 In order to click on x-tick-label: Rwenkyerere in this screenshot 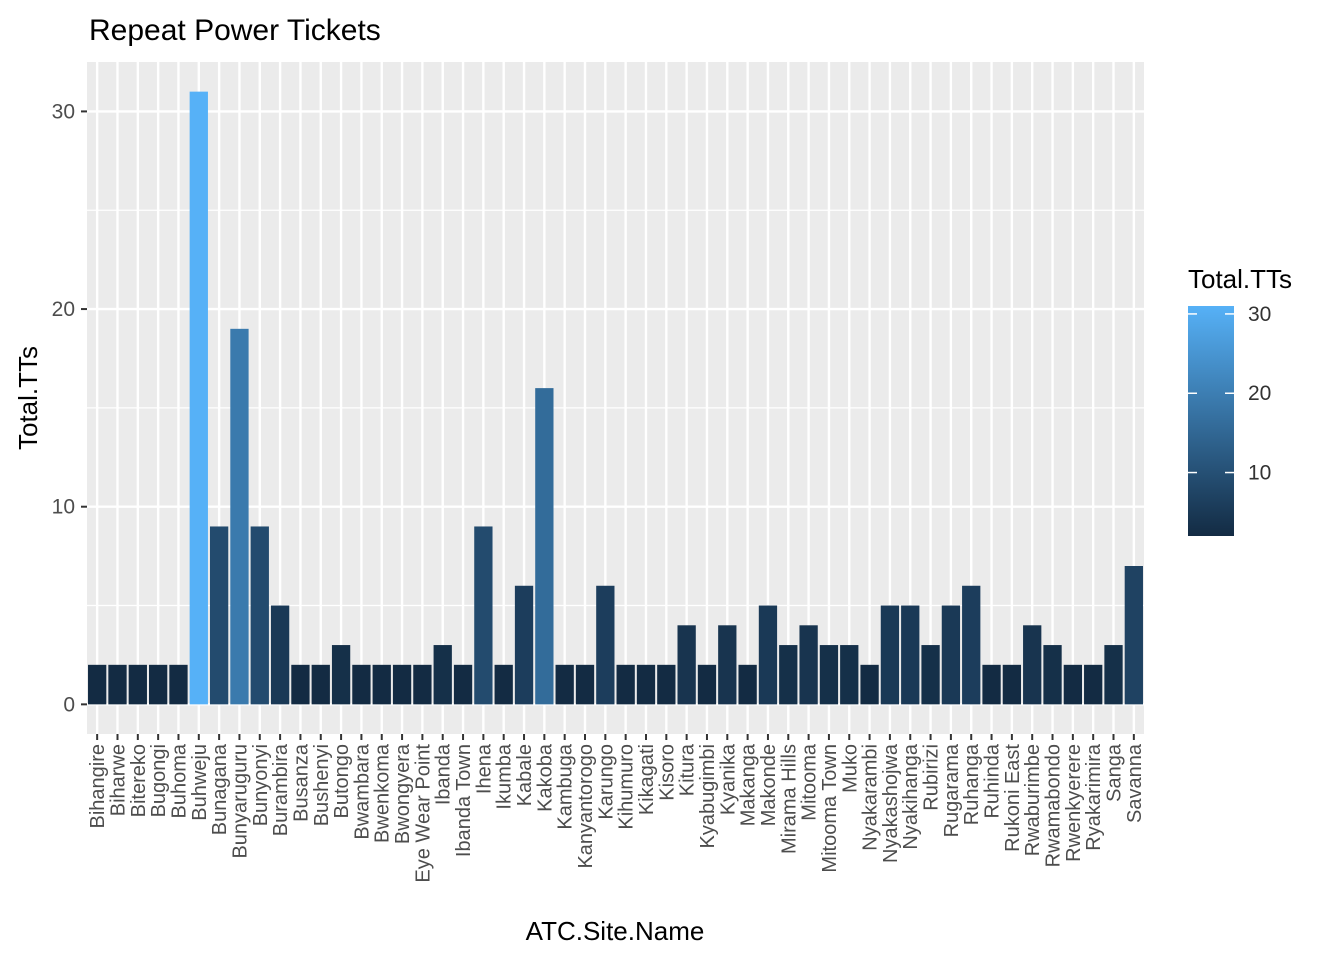, I will do `click(1074, 803)`.